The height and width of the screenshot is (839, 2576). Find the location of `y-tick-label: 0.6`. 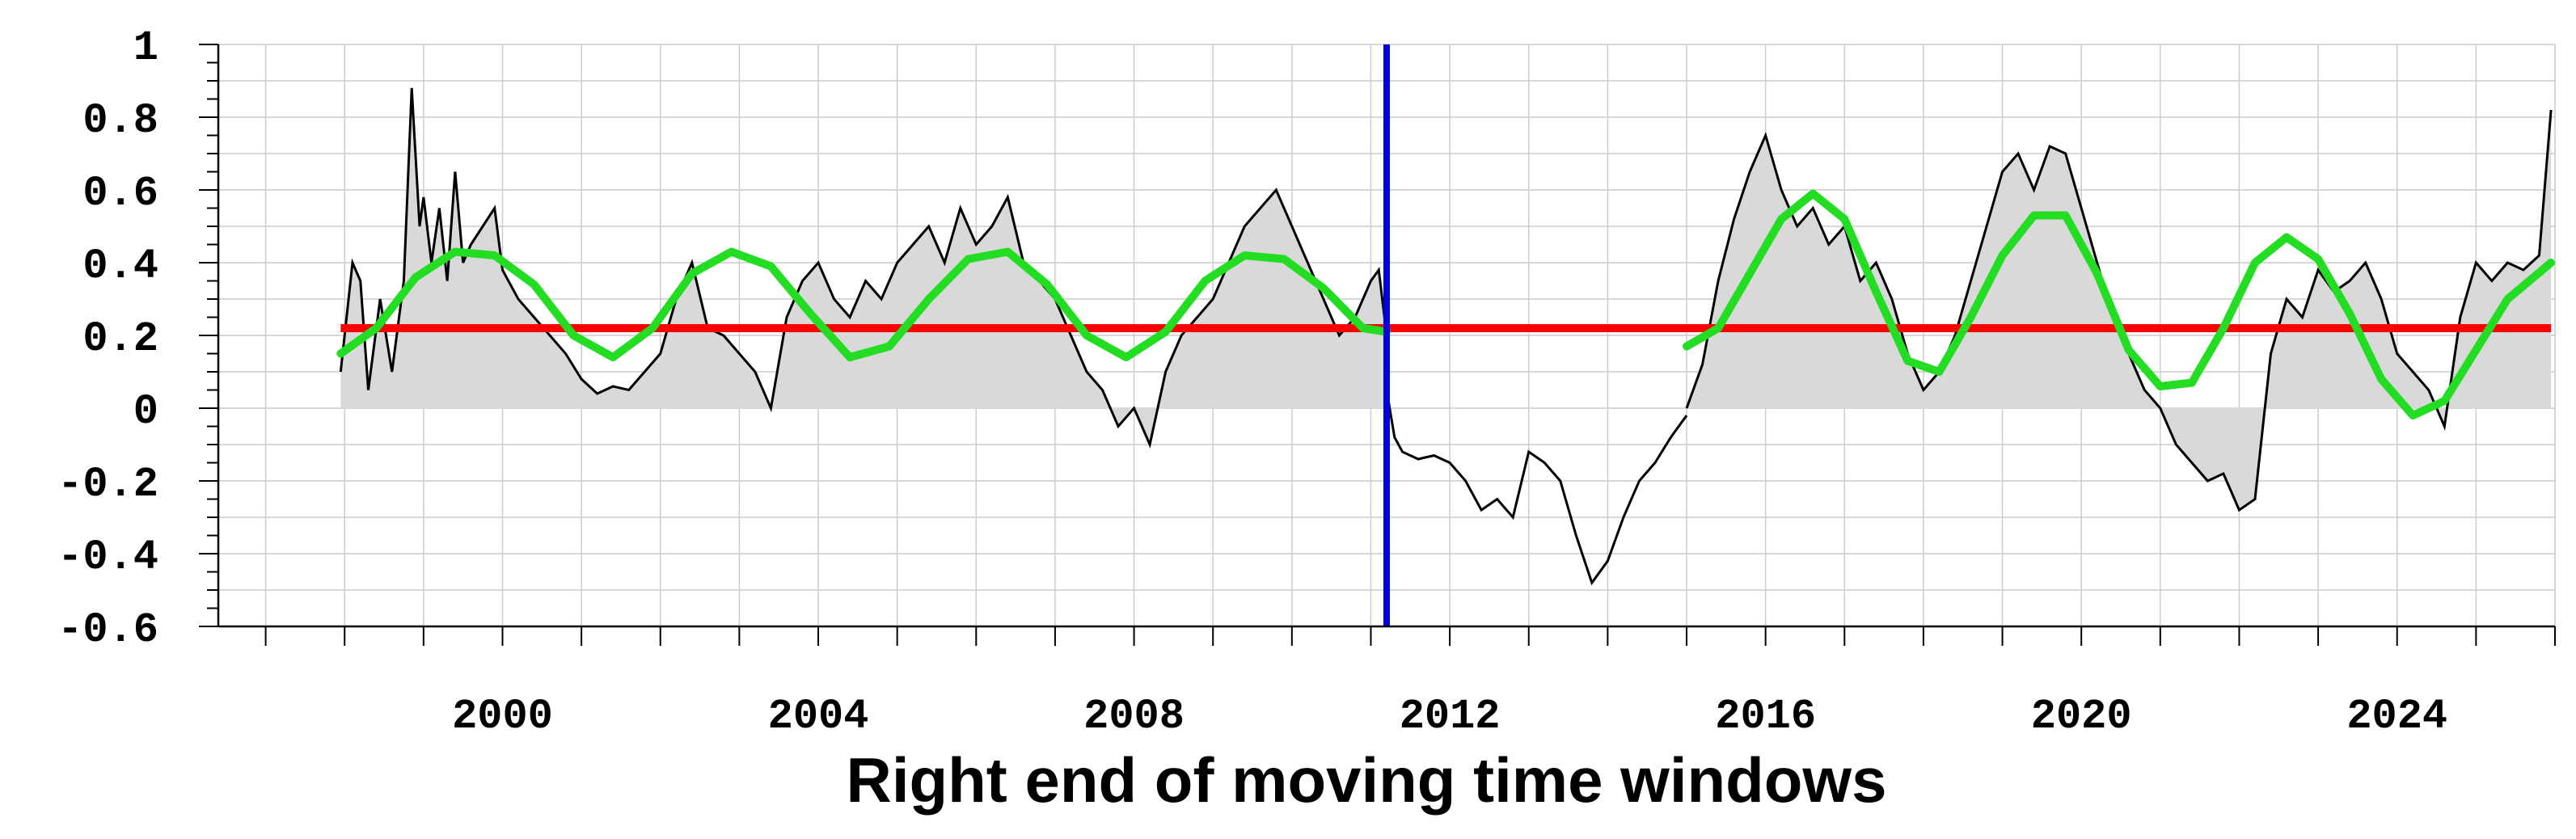

y-tick-label: 0.6 is located at coordinates (120, 193).